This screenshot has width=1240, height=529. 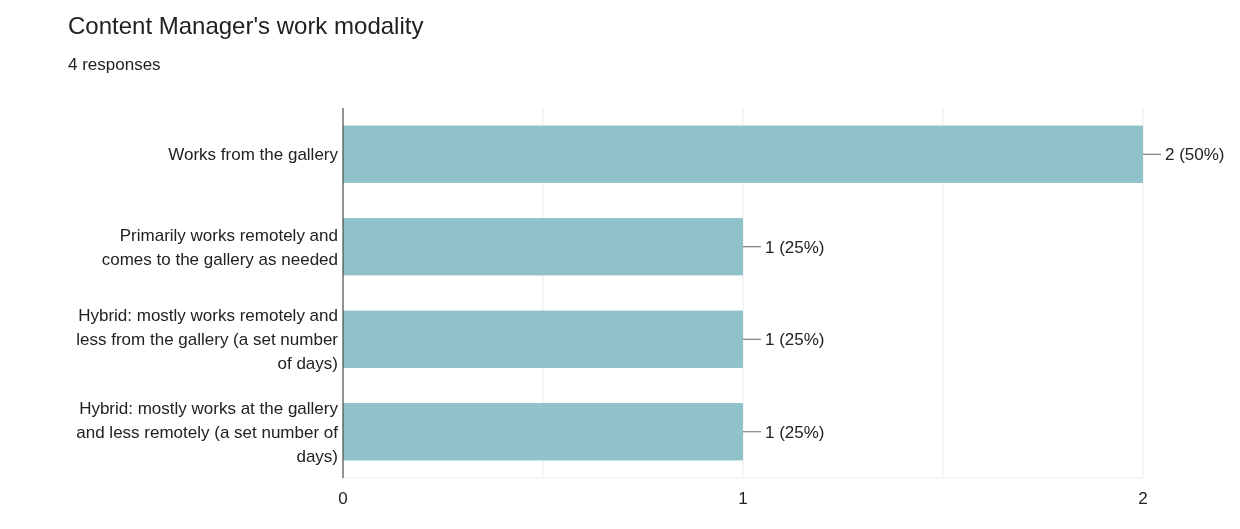 I want to click on data-label: 2 (50%), so click(x=1195, y=155).